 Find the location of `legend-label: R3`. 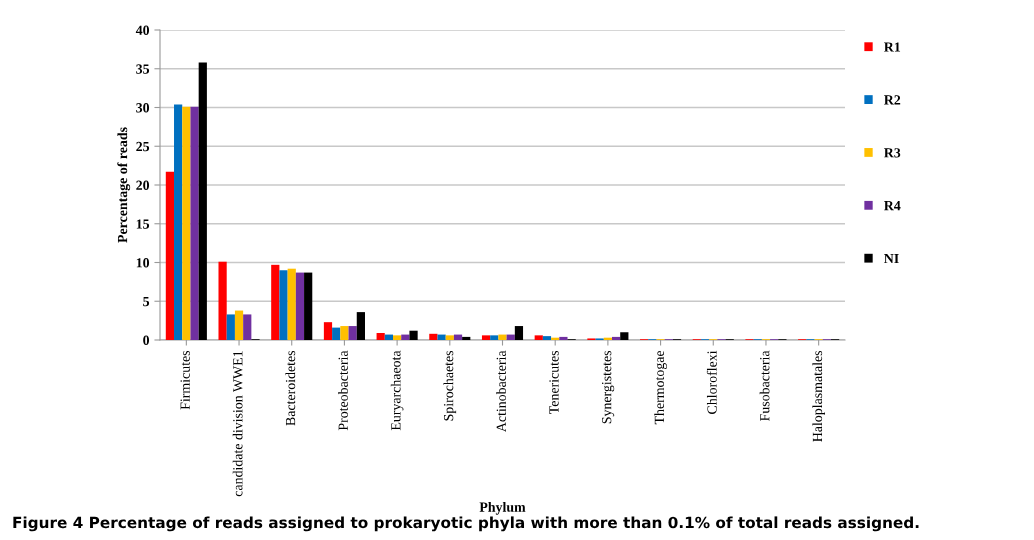

legend-label: R3 is located at coordinates (892, 153).